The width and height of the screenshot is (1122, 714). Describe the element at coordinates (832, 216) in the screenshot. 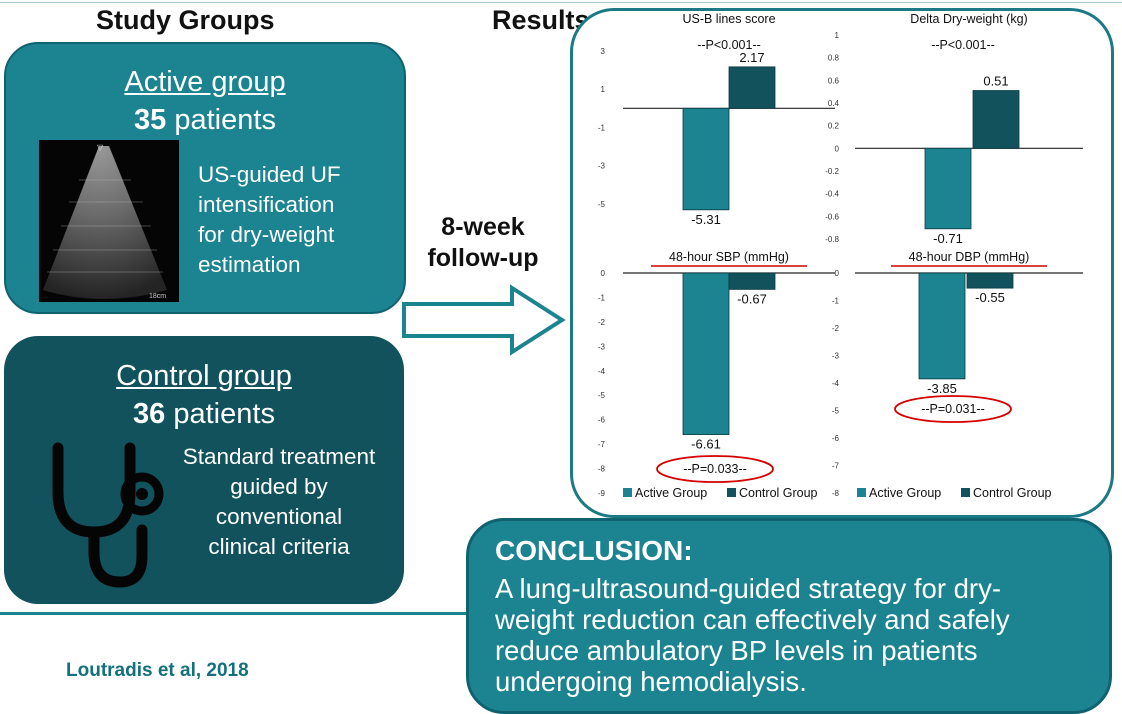

I see `tick-label: -0.6` at that location.